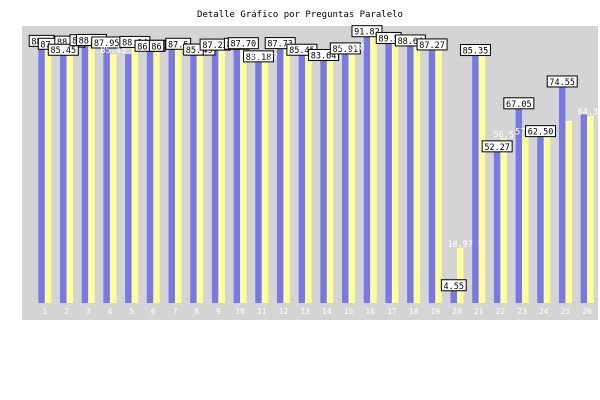 This screenshot has width=600, height=400. I want to click on x-tick-label: 8, so click(196, 311).